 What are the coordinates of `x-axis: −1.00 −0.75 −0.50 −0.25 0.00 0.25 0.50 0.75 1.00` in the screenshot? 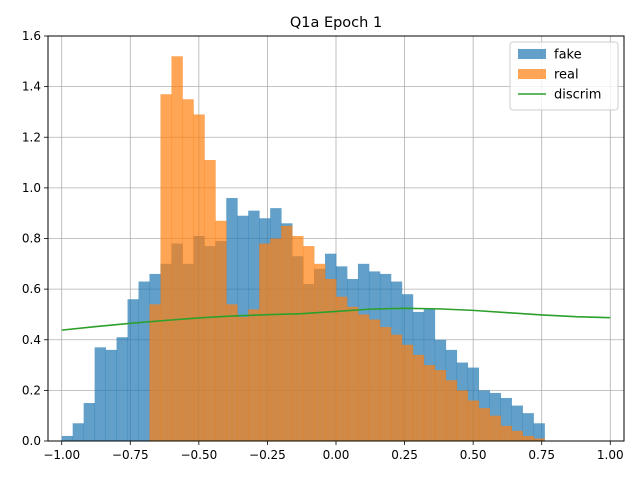 It's located at (333, 451).